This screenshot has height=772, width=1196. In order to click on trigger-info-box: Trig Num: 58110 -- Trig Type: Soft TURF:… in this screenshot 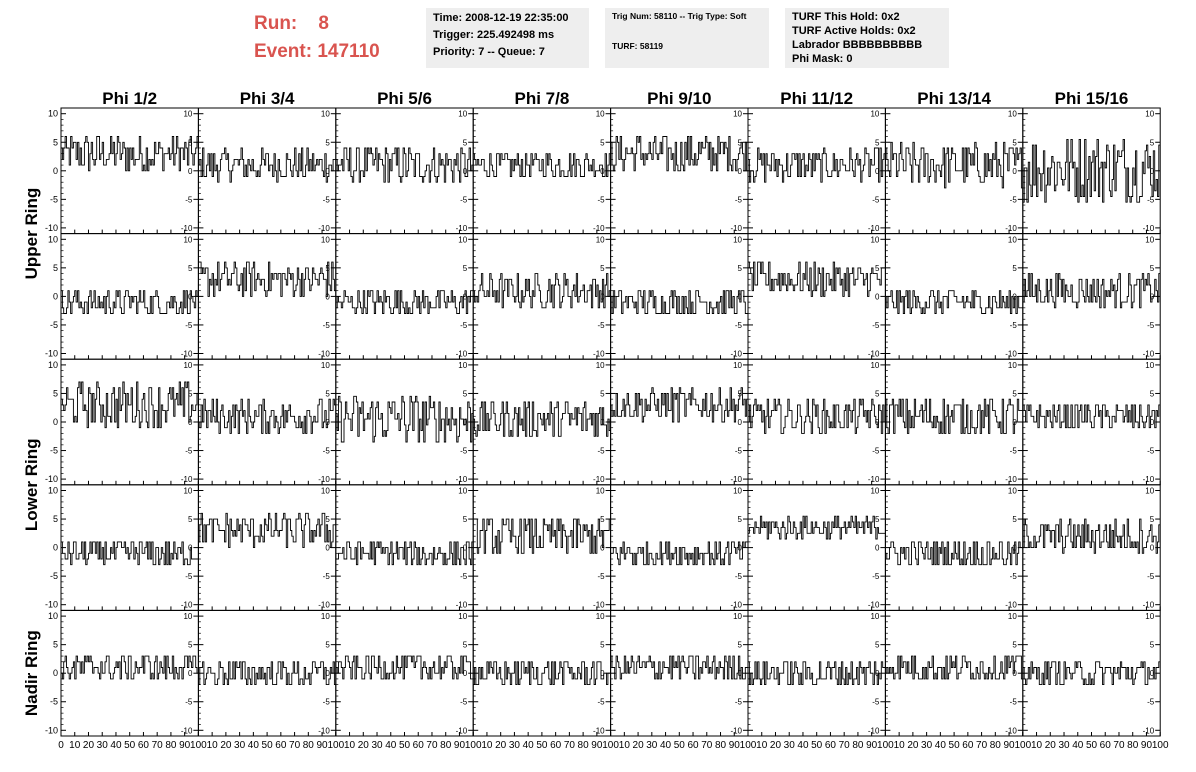, I will do `click(687, 38)`.